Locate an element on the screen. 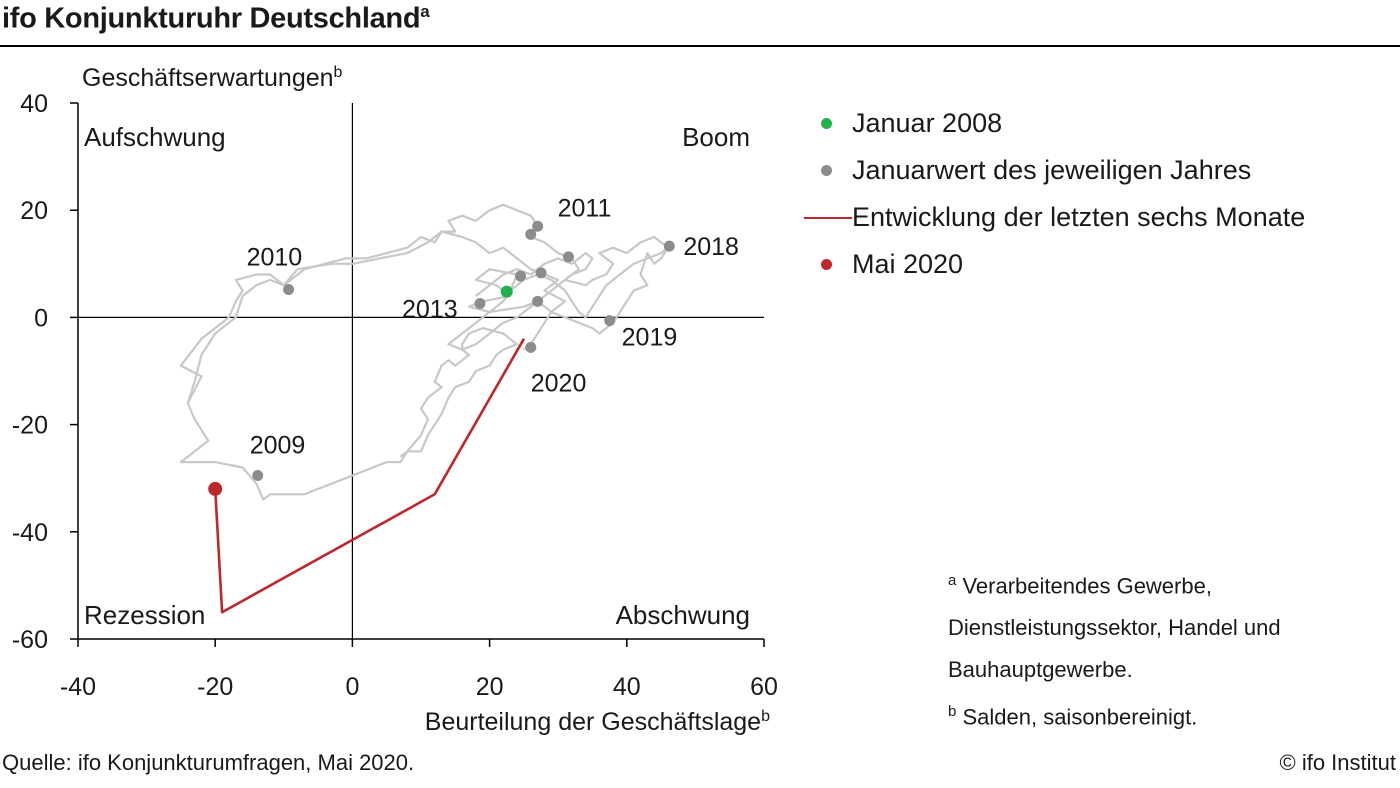  footnote-b: b Salden, saisonbereinigt. is located at coordinates (1073, 716).